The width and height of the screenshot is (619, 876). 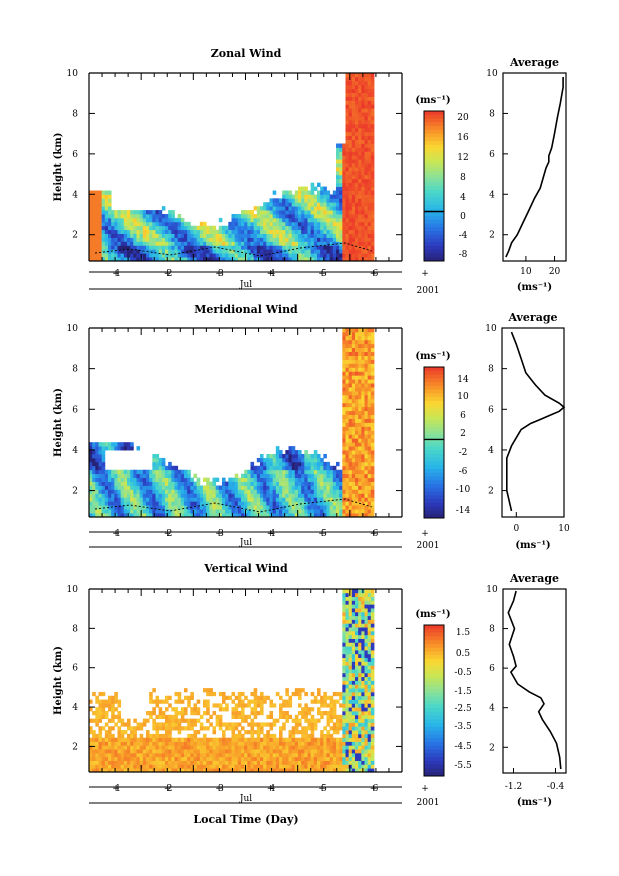 What do you see at coordinates (534, 167) in the screenshot?
I see `profile-line` at bounding box center [534, 167].